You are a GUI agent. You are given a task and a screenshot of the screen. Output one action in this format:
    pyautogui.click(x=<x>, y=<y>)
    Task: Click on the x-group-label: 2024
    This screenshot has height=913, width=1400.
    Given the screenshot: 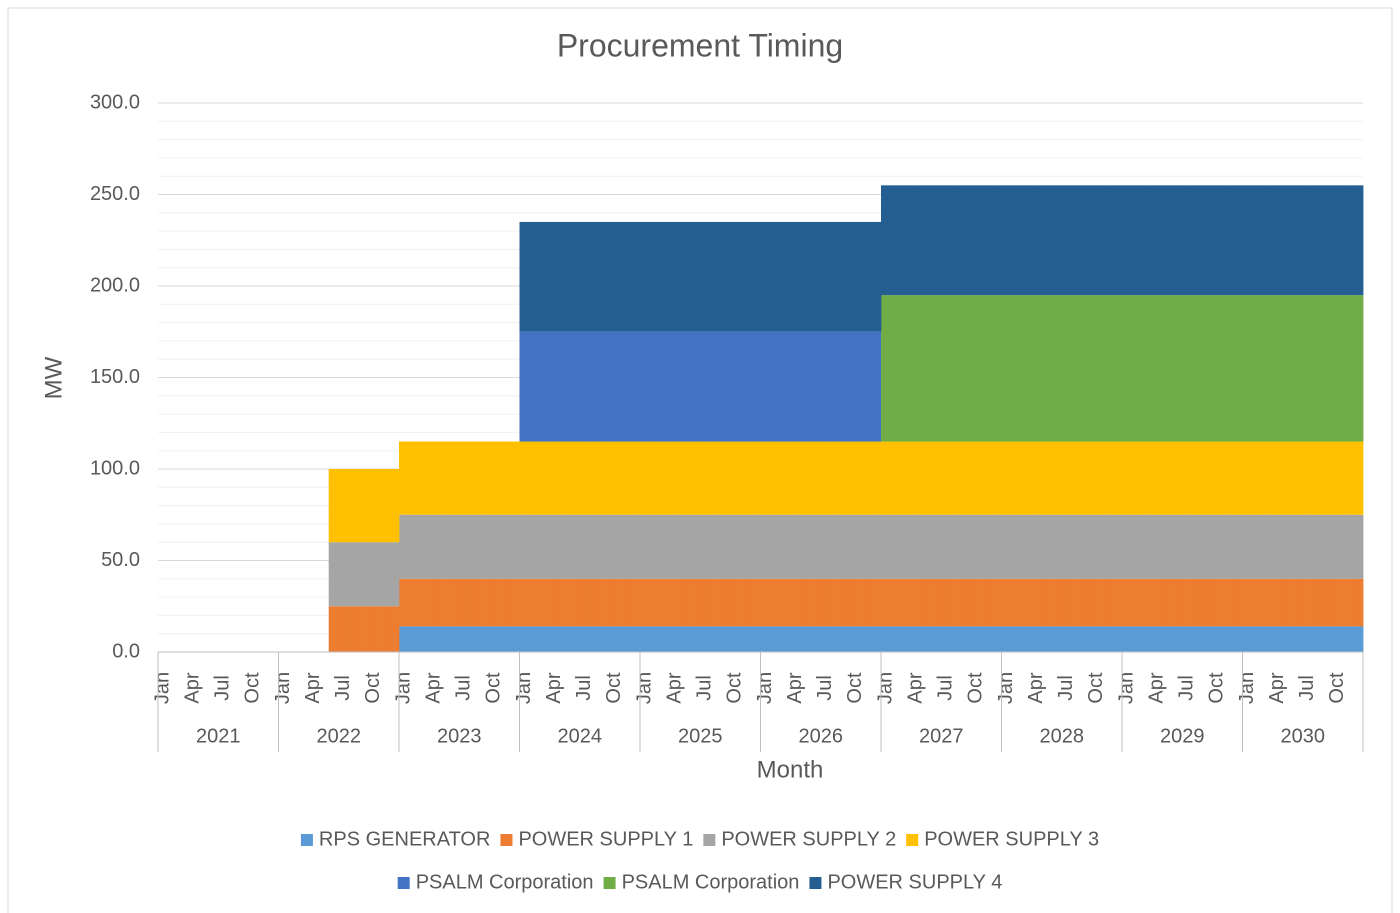 What is the action you would take?
    pyautogui.click(x=580, y=736)
    